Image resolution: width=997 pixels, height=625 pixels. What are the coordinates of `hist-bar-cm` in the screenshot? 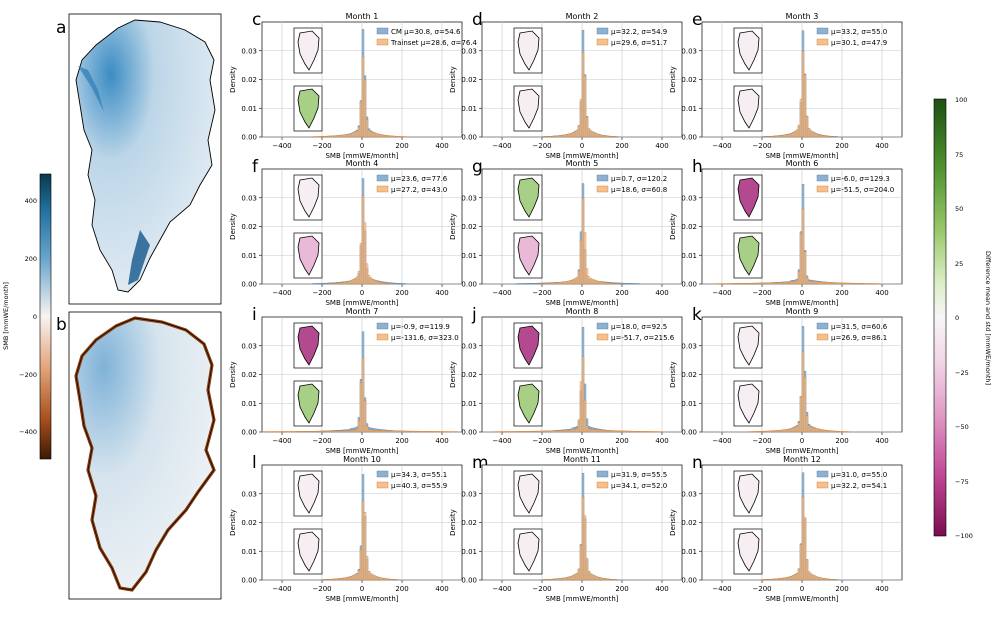 It's located at (625, 283).